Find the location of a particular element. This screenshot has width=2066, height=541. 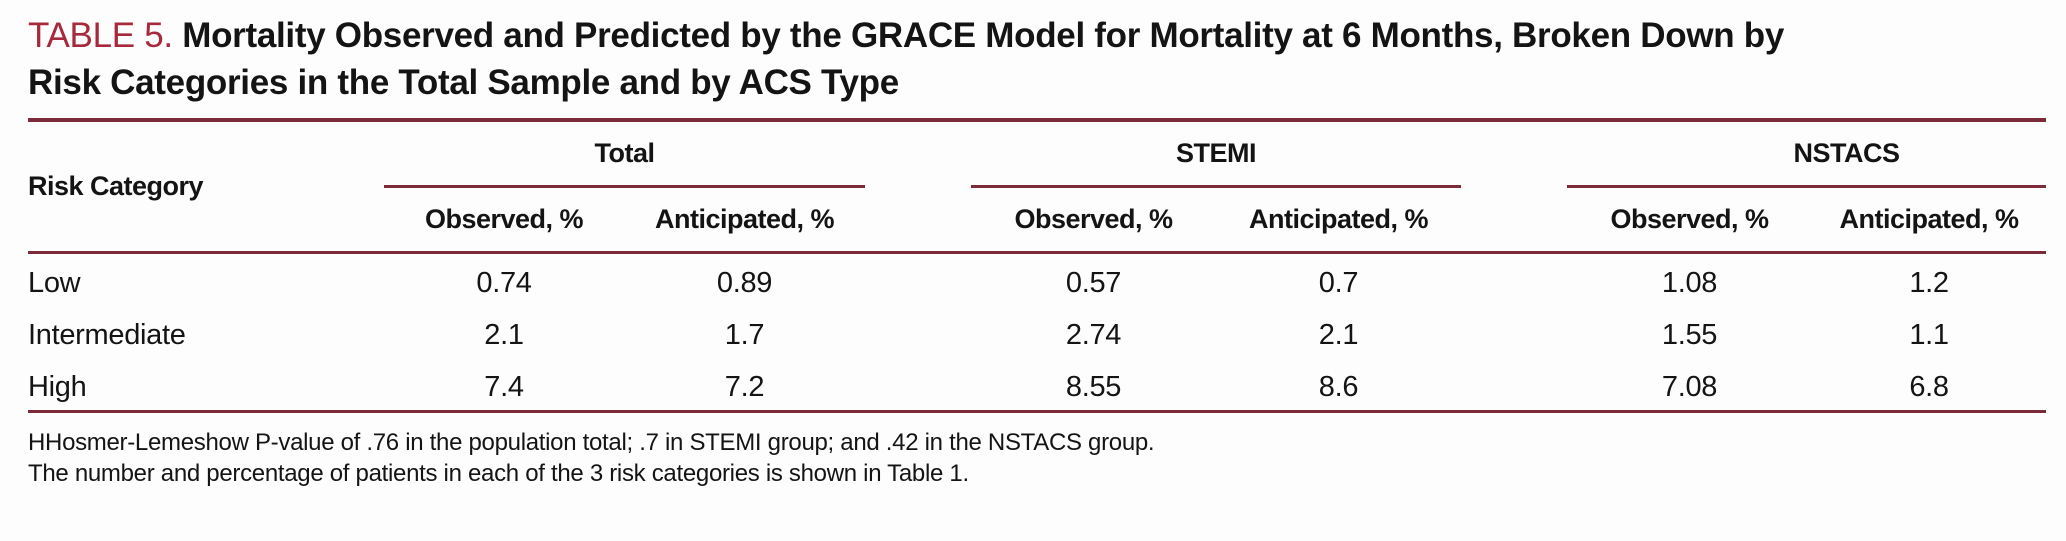

stemi-observed-header: Observed, % is located at coordinates (1093, 220).